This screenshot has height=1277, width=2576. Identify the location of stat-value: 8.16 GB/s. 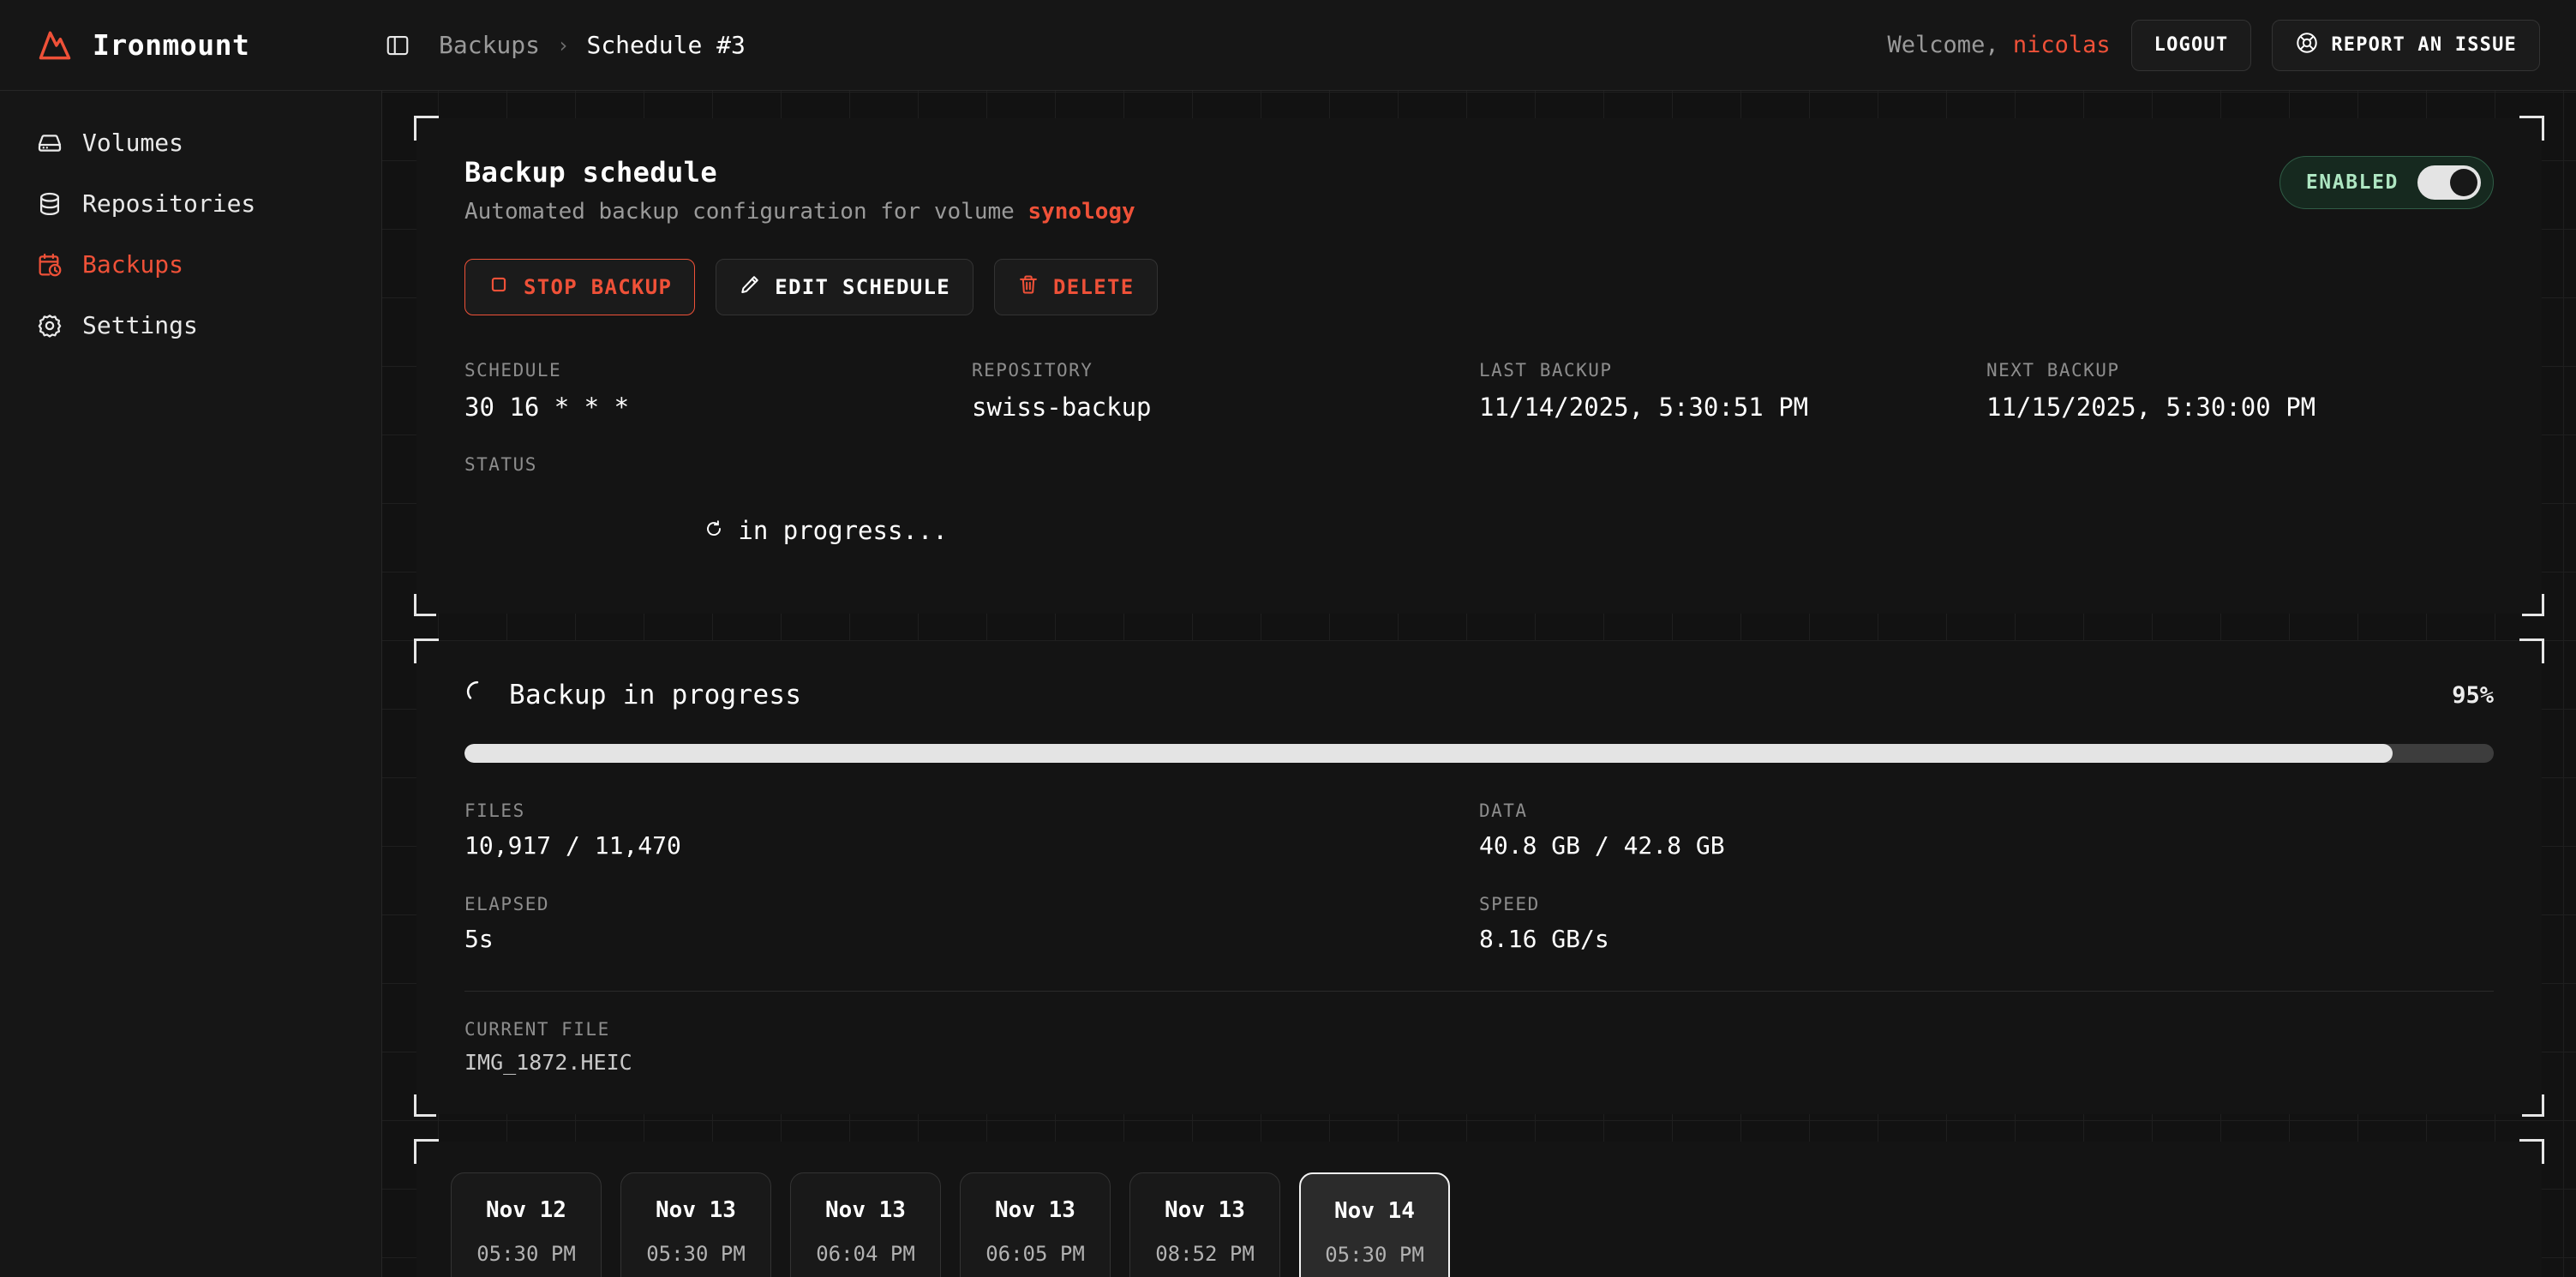
(1544, 939).